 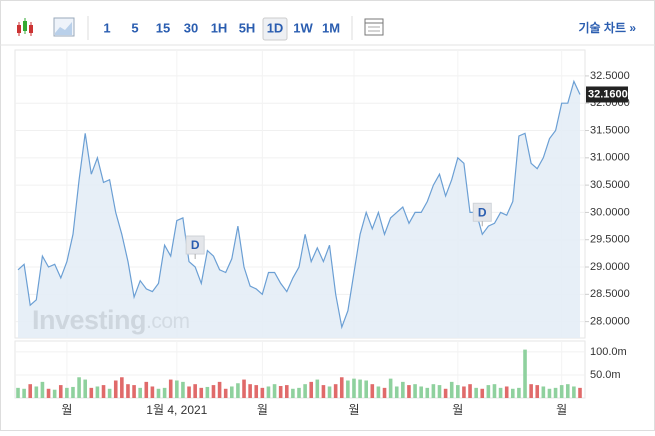 I want to click on active-button-bg, so click(x=275, y=29).